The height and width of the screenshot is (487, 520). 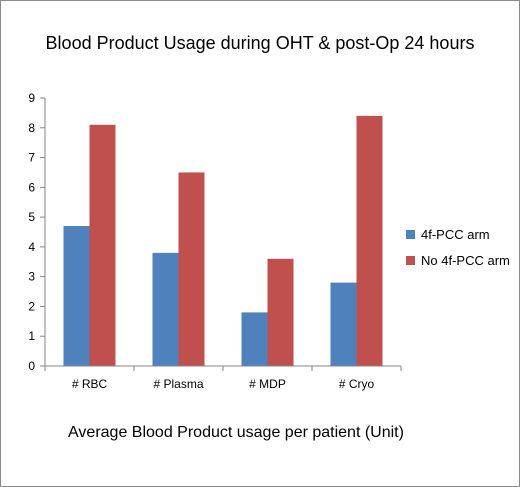 What do you see at coordinates (31, 158) in the screenshot?
I see `y-tick-label: 7` at bounding box center [31, 158].